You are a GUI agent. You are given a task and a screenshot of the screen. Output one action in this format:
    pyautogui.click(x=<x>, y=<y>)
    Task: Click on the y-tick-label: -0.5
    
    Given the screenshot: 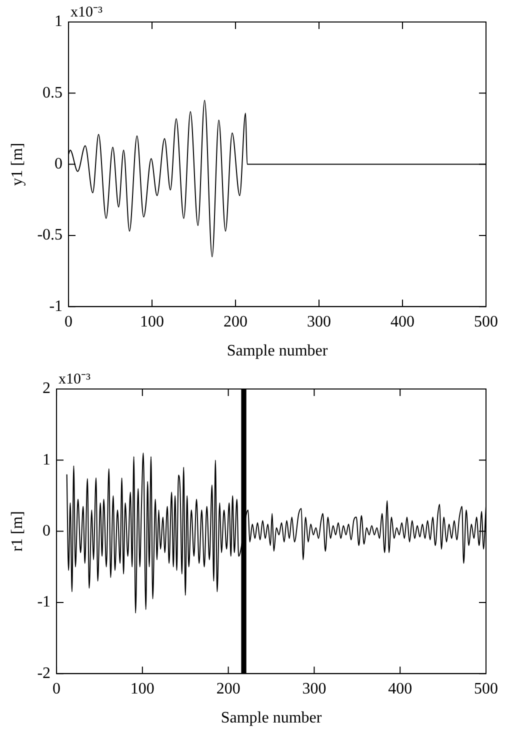 What is the action you would take?
    pyautogui.click(x=50, y=235)
    